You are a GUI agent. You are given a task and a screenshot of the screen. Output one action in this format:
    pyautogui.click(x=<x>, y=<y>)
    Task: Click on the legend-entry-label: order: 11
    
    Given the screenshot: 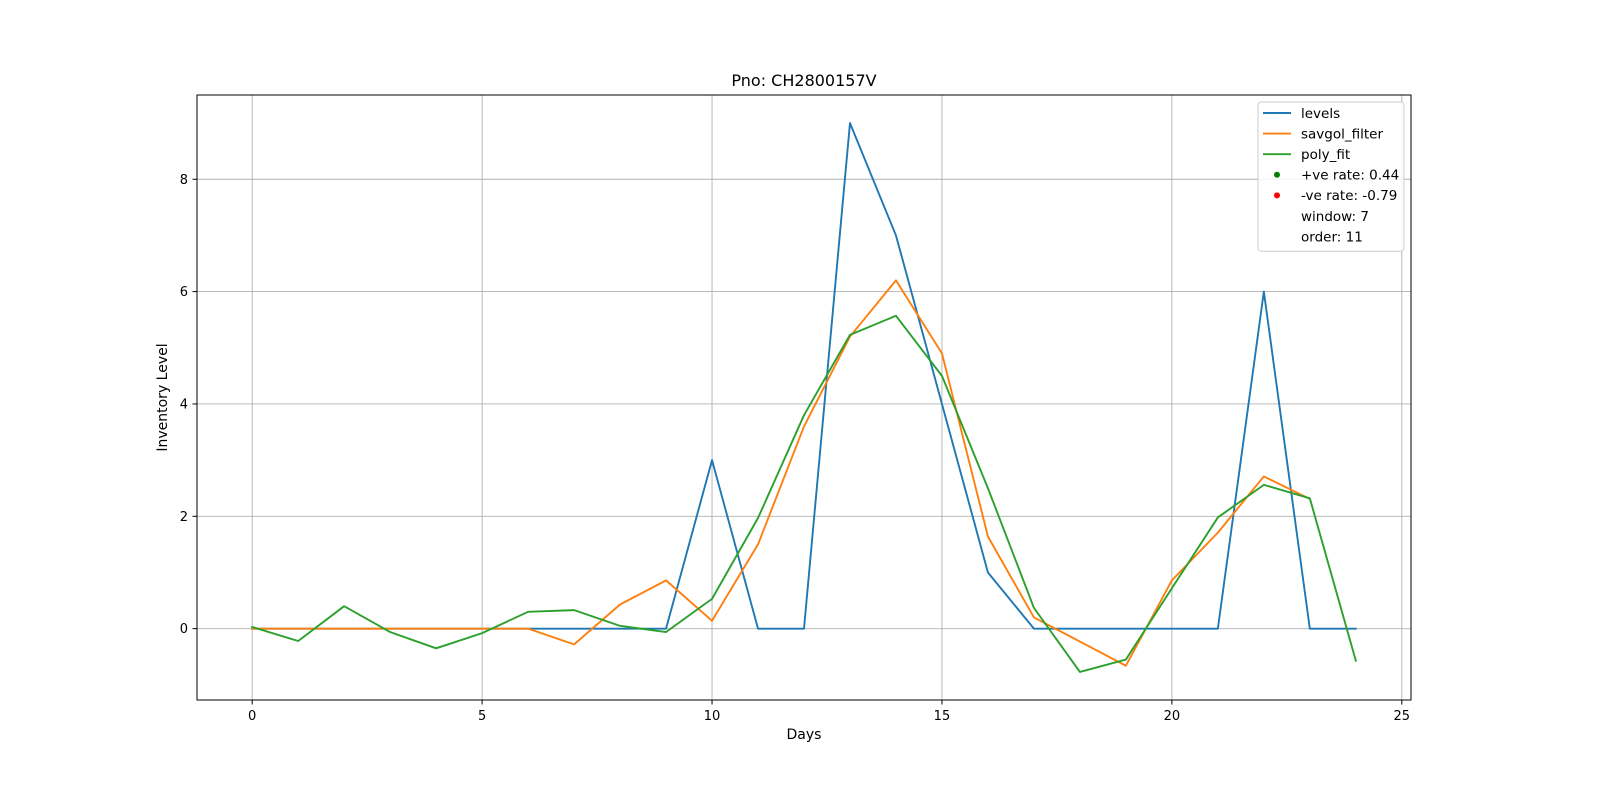 What is the action you would take?
    pyautogui.click(x=1332, y=237)
    